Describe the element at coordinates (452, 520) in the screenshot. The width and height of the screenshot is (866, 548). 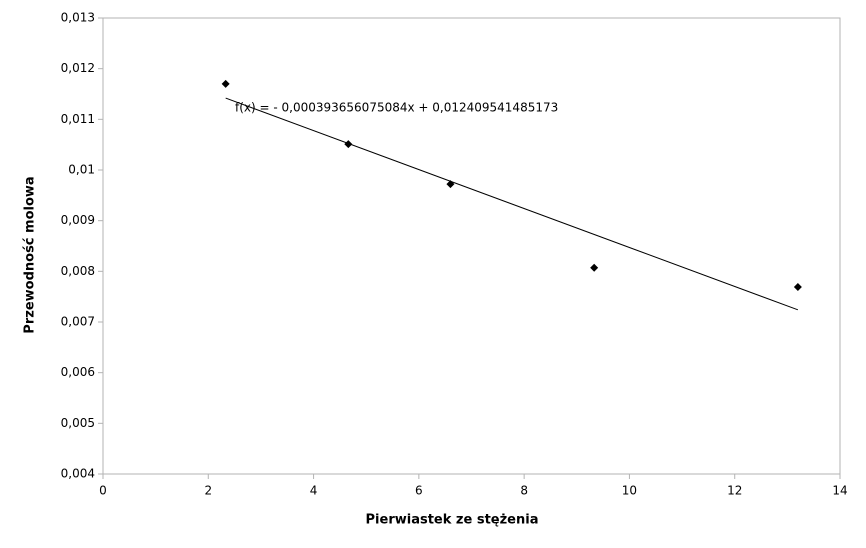
I see `x-axis-label: Pierwiastek ze stężenia` at that location.